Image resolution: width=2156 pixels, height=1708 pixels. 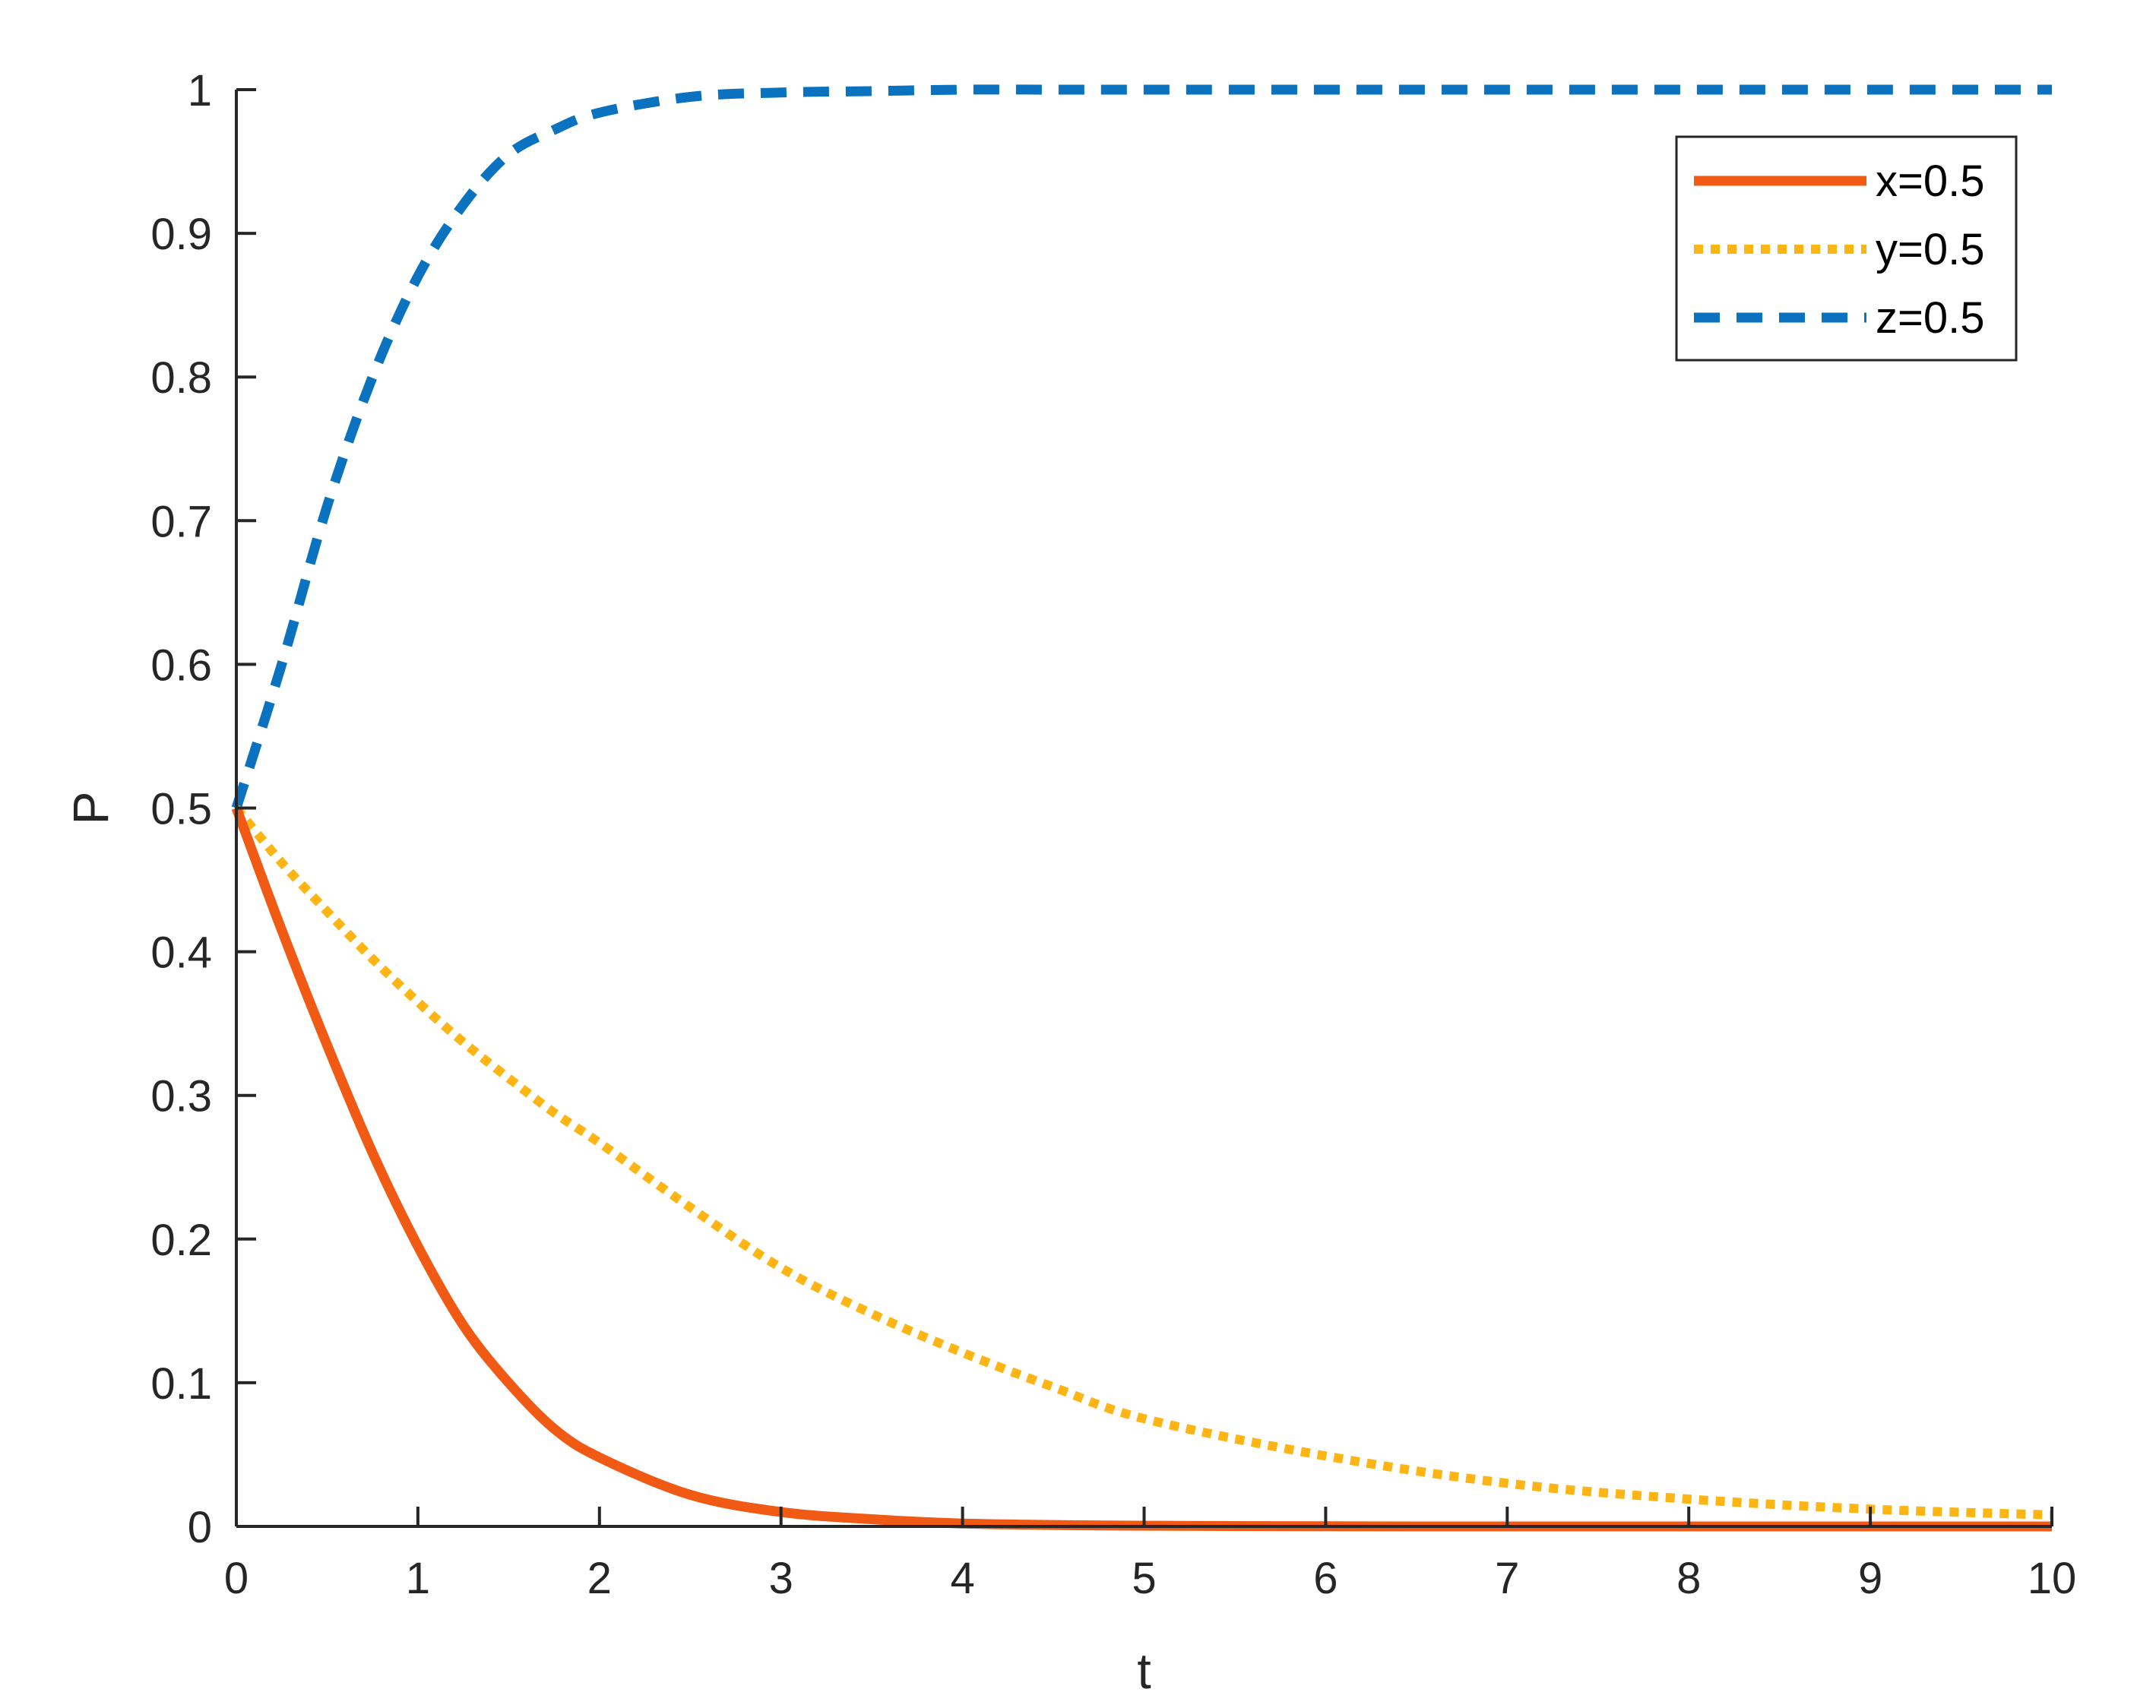 What do you see at coordinates (1325, 1578) in the screenshot?
I see `x-tick-label: 6` at bounding box center [1325, 1578].